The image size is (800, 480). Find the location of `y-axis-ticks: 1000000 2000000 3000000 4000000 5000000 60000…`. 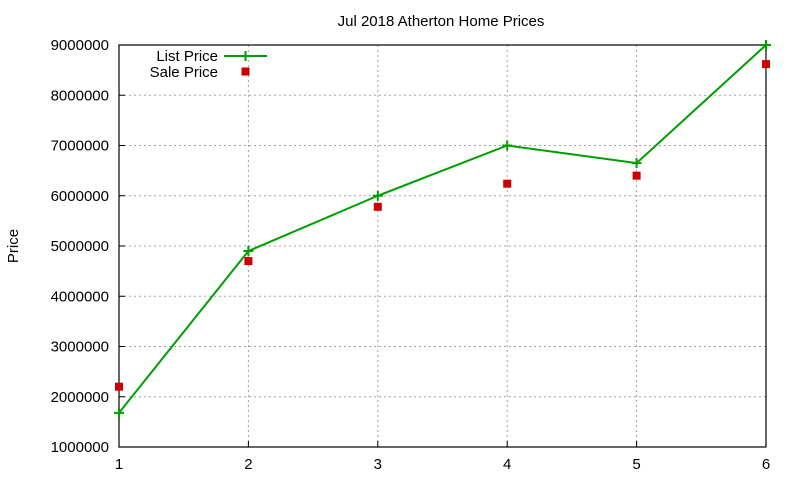

y-axis-ticks: 1000000 2000000 3000000 4000000 5000000 60000… is located at coordinates (88, 246).